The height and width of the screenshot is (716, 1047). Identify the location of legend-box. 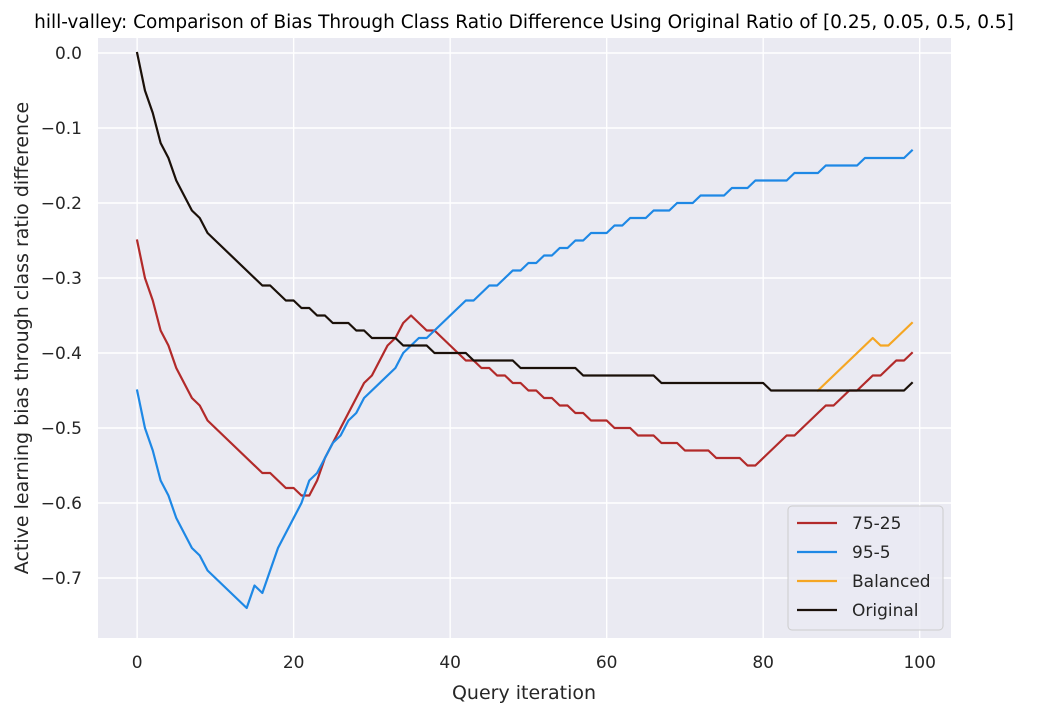
(865, 568).